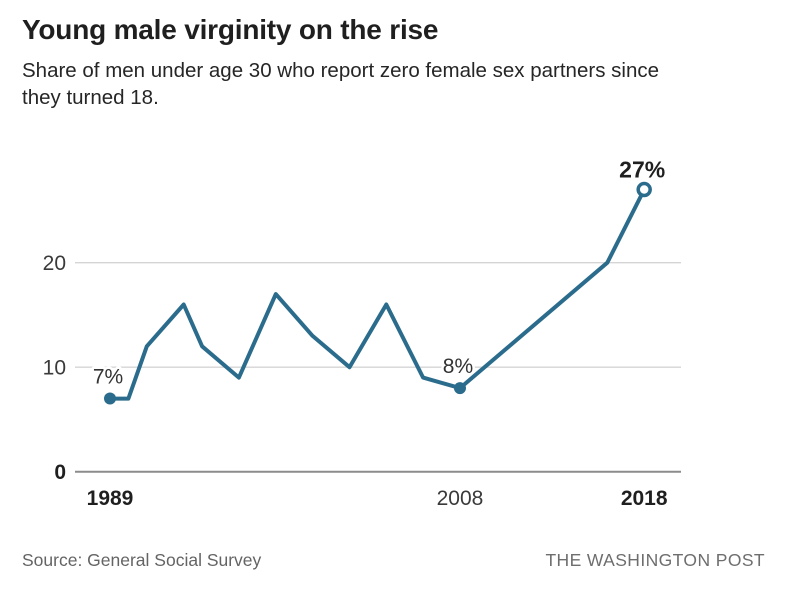  Describe the element at coordinates (142, 560) in the screenshot. I see `source-note: Source: General Social Survey` at that location.